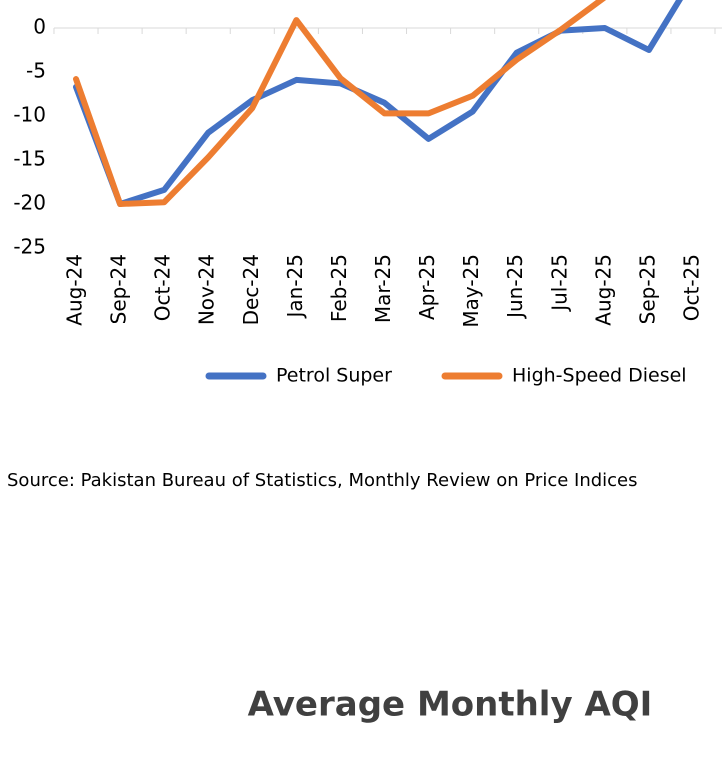  What do you see at coordinates (207, 289) in the screenshot?
I see `x-tick-label: Nov-24` at bounding box center [207, 289].